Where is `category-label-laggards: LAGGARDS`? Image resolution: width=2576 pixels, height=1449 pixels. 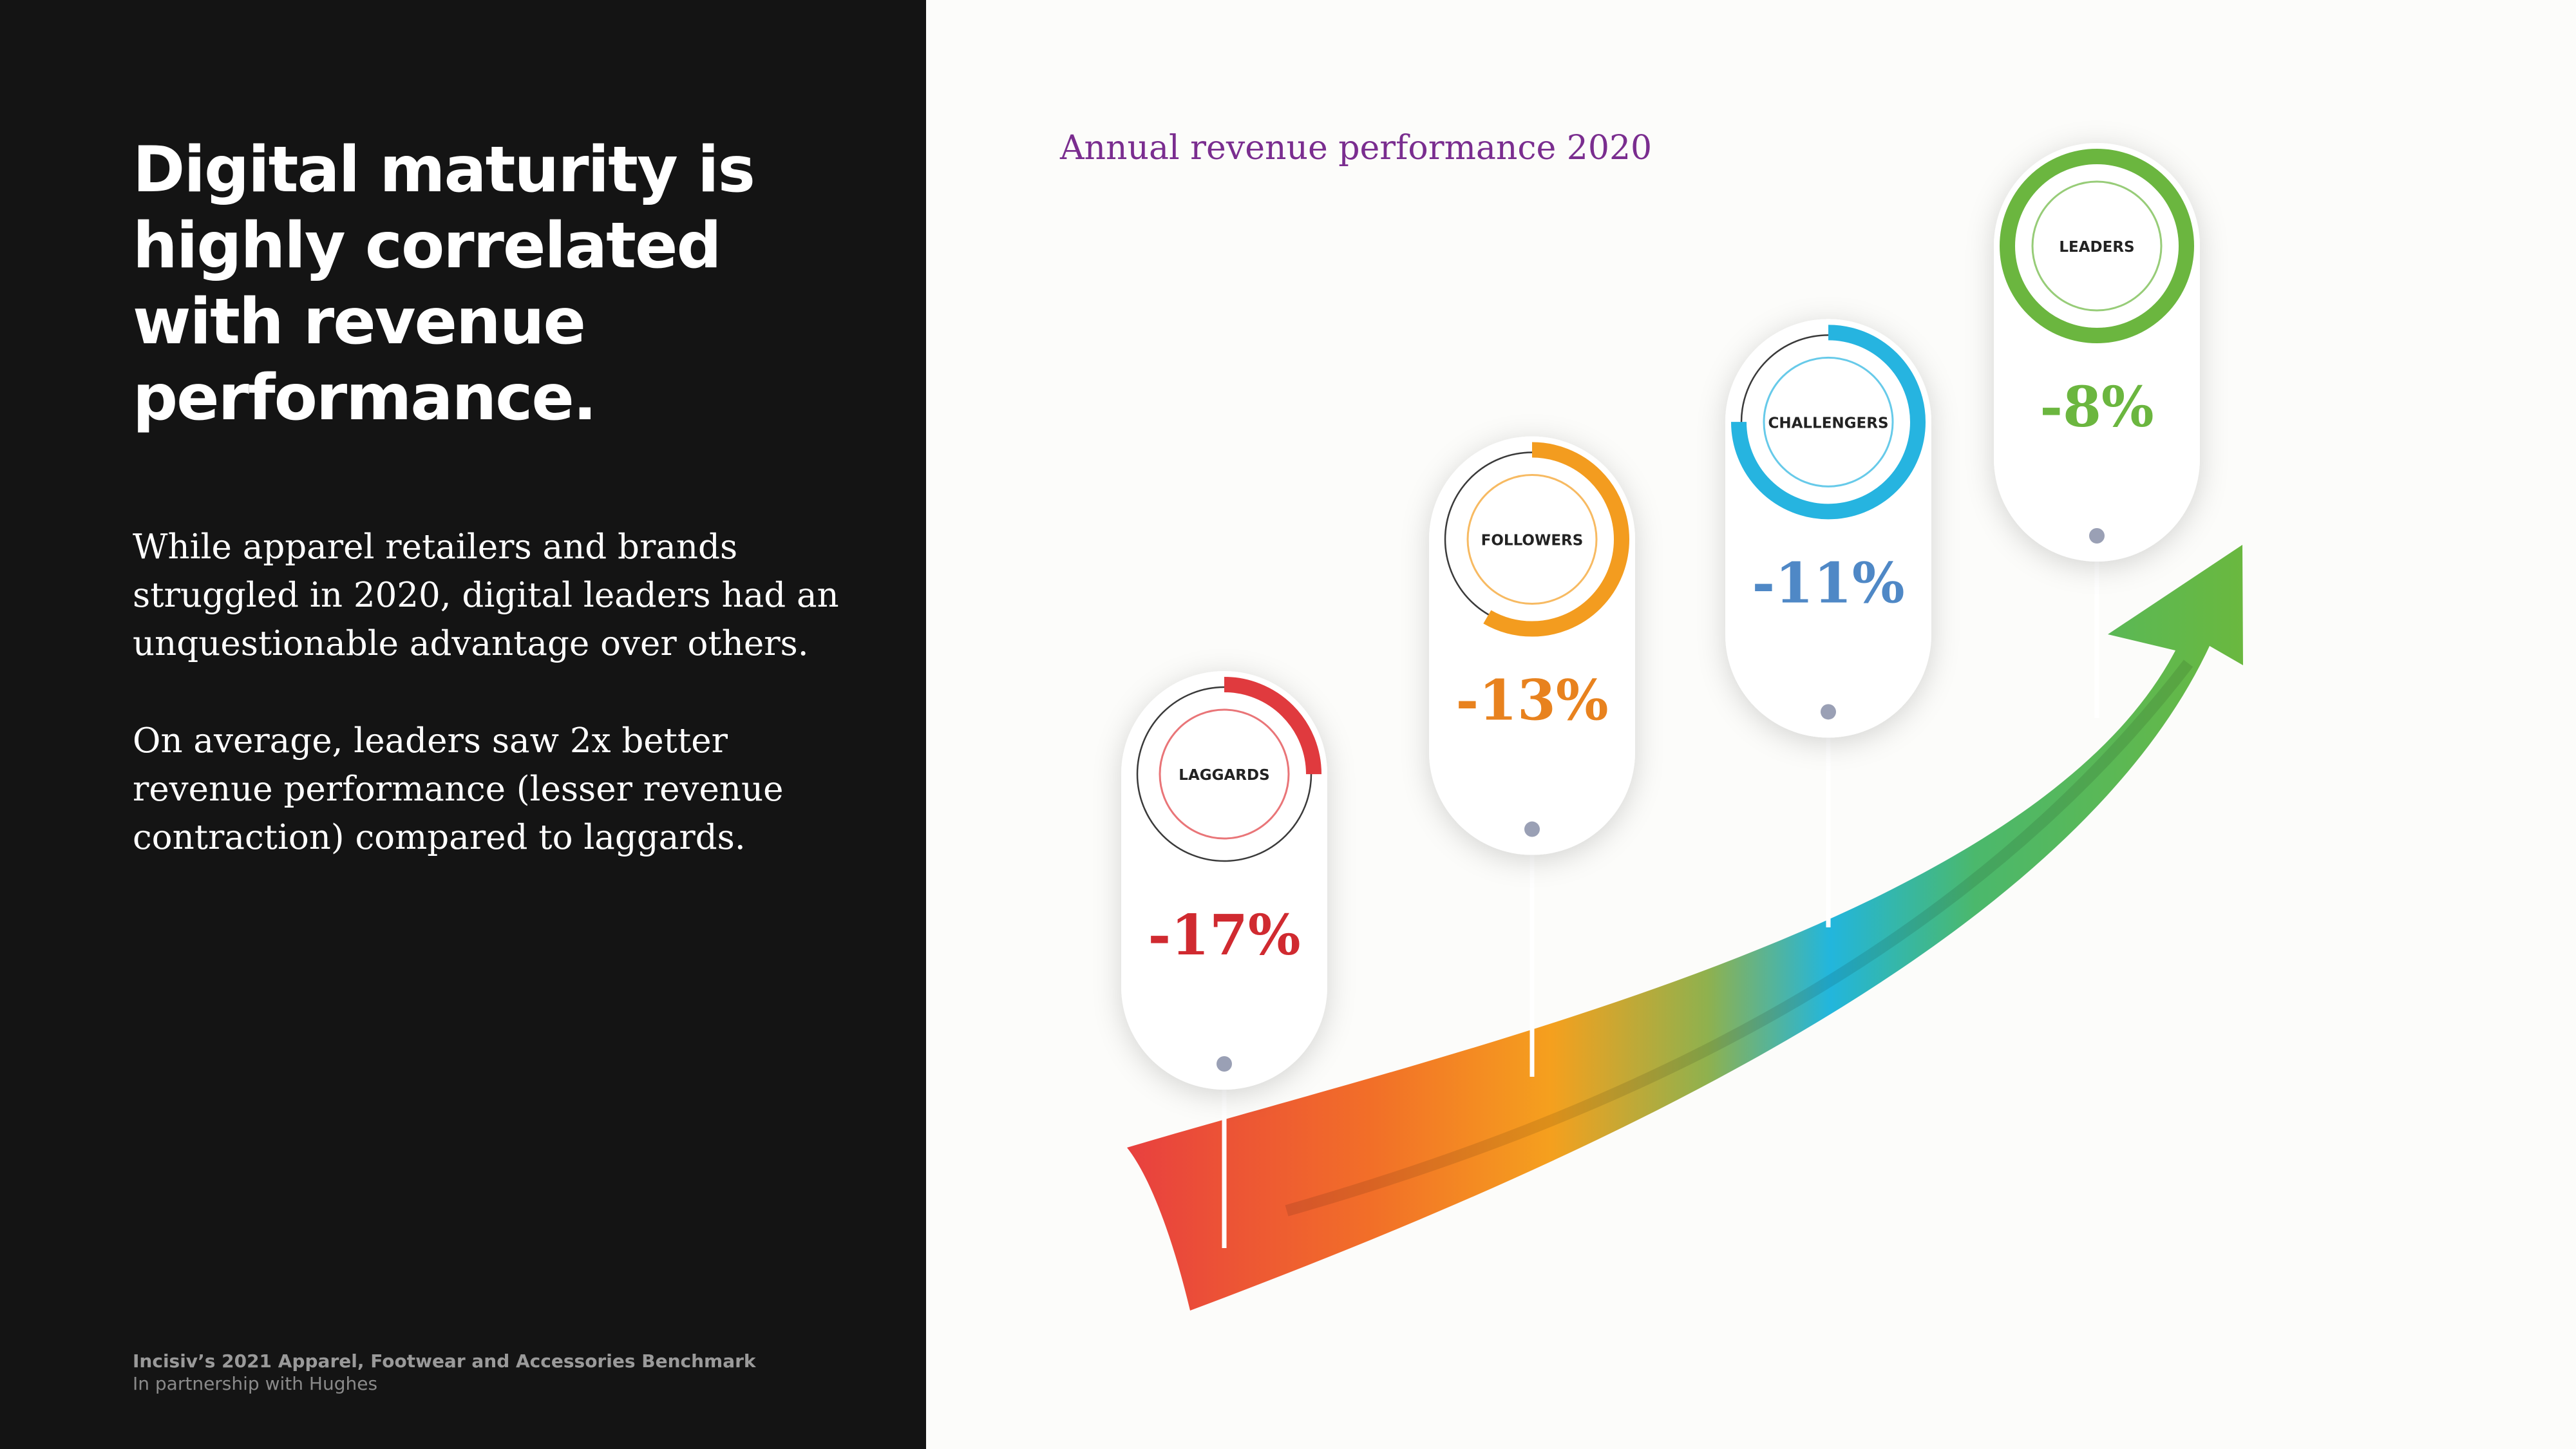 category-label-laggards: LAGGARDS is located at coordinates (1224, 776).